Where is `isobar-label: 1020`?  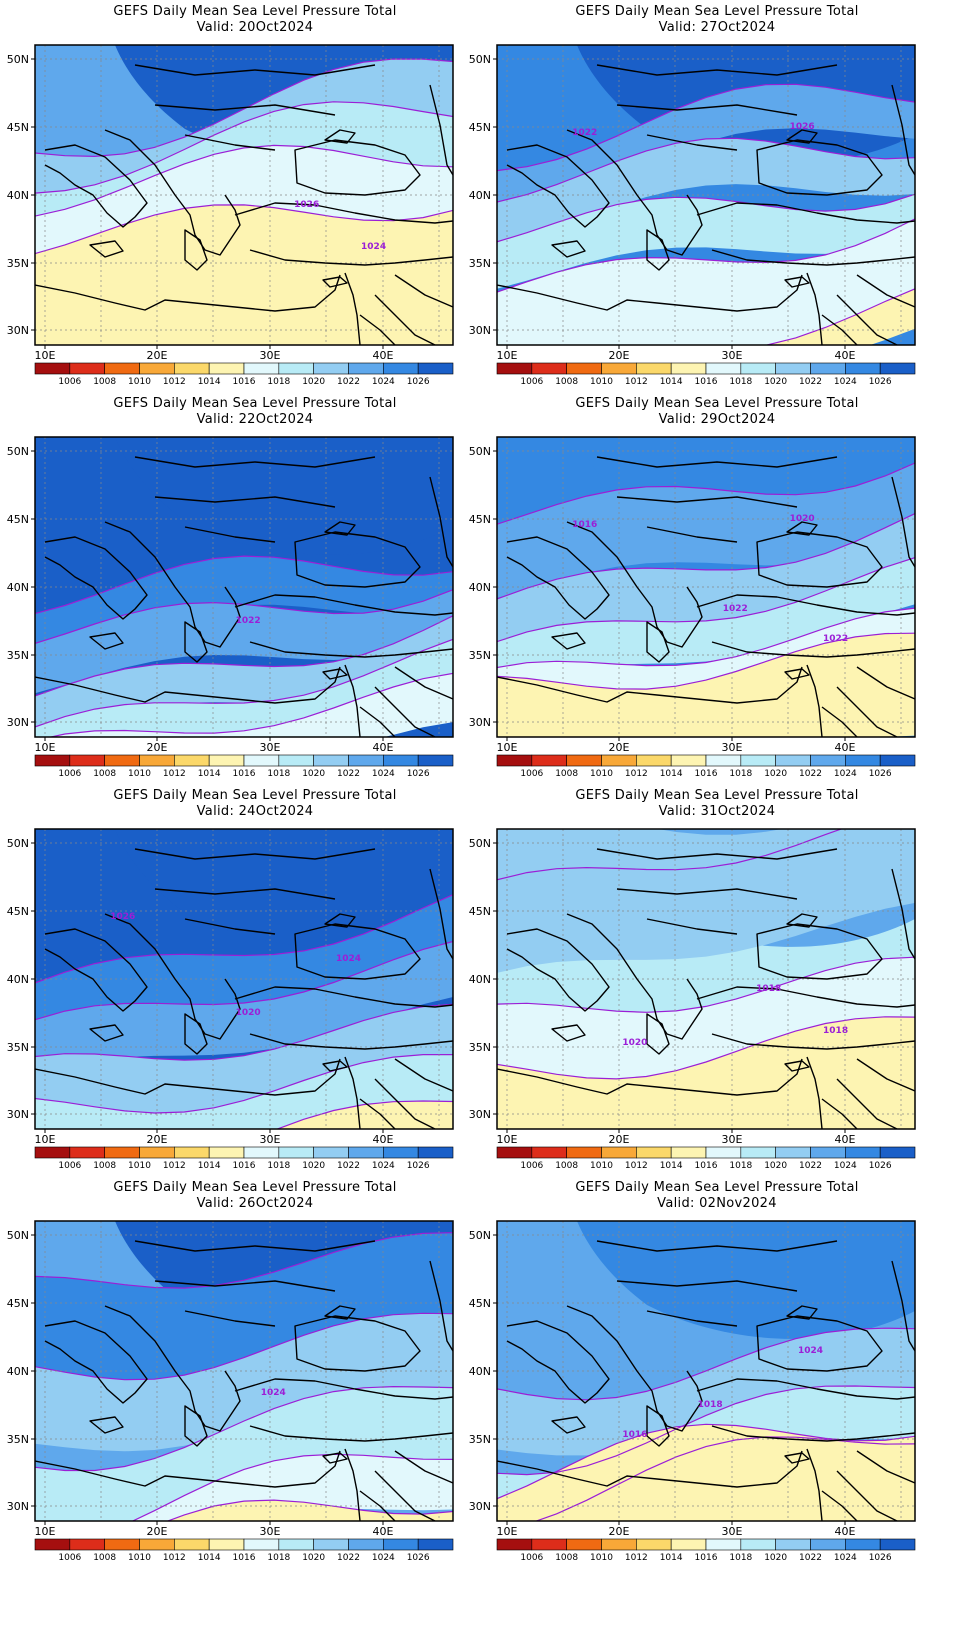 isobar-label: 1020 is located at coordinates (634, 1043).